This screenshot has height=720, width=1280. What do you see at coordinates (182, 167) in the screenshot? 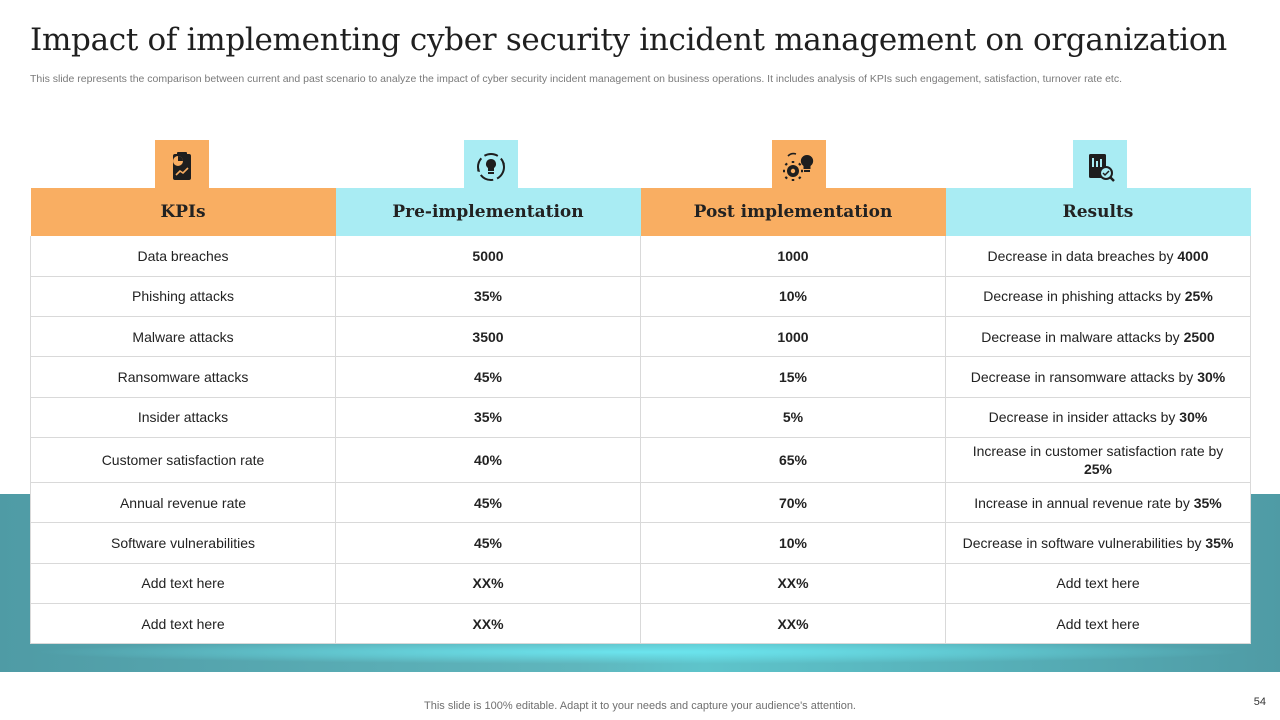
I see `clipboard-chart-icon` at bounding box center [182, 167].